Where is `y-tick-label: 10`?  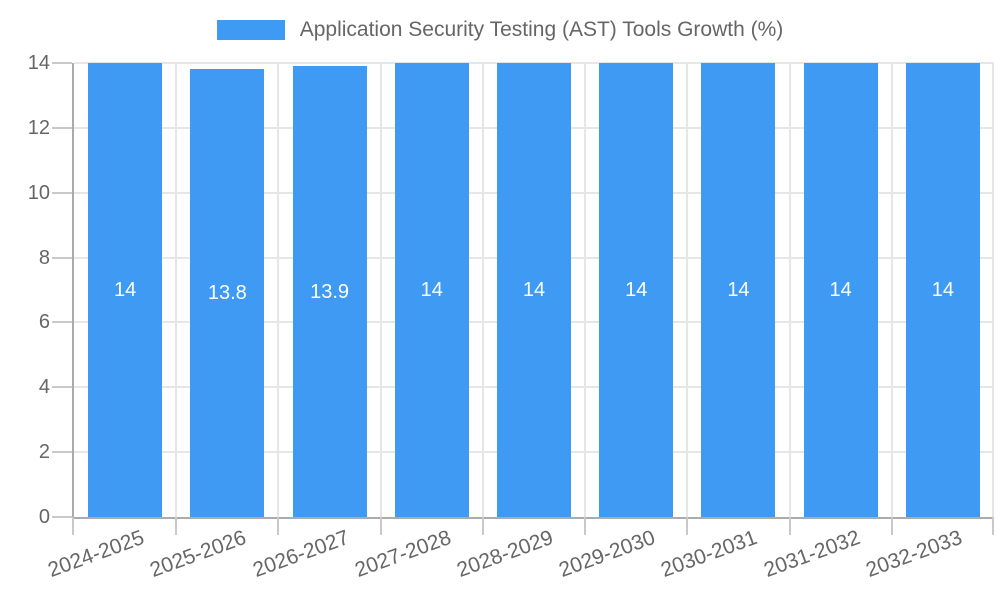
y-tick-label: 10 is located at coordinates (38, 192).